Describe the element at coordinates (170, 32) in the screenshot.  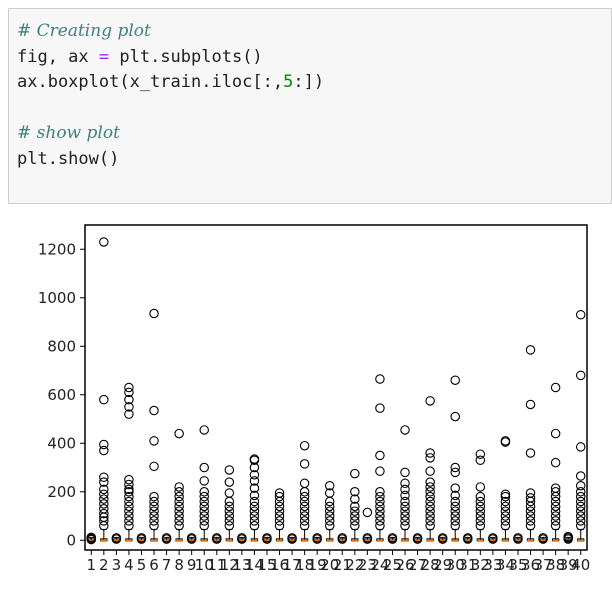
I see `code-line: # Creating plot` at that location.